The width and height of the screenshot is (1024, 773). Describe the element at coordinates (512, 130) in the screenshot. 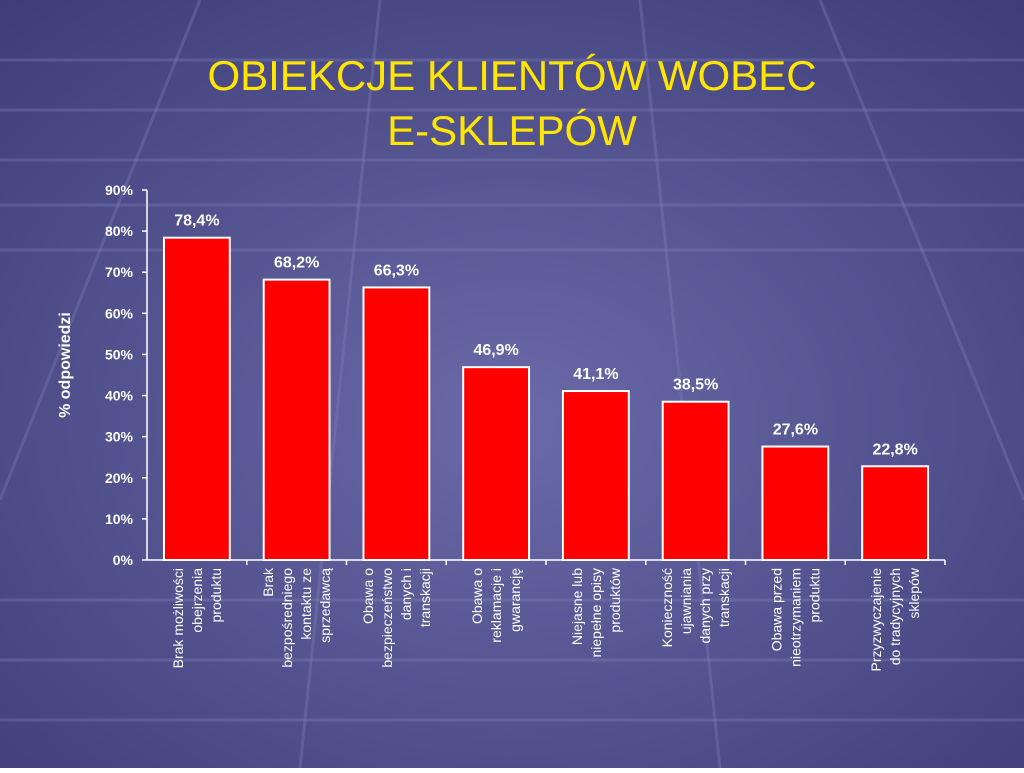

I see `chart-title: E-SKLEPÓW` at that location.